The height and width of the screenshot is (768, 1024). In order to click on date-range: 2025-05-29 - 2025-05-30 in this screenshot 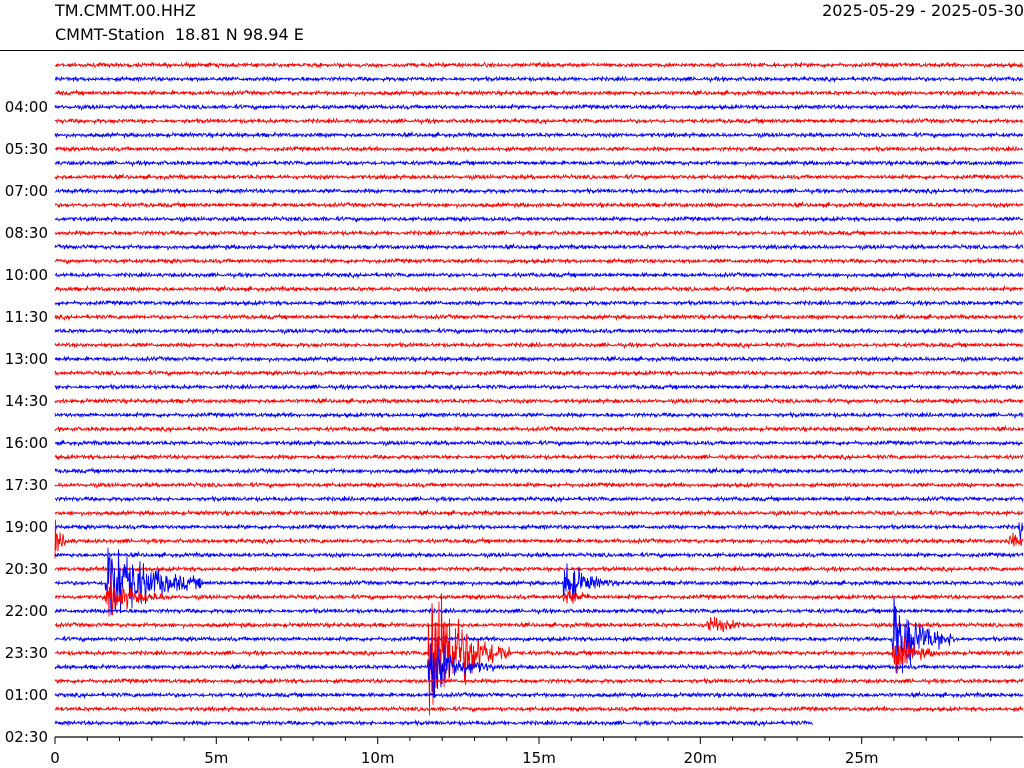, I will do `click(923, 10)`.